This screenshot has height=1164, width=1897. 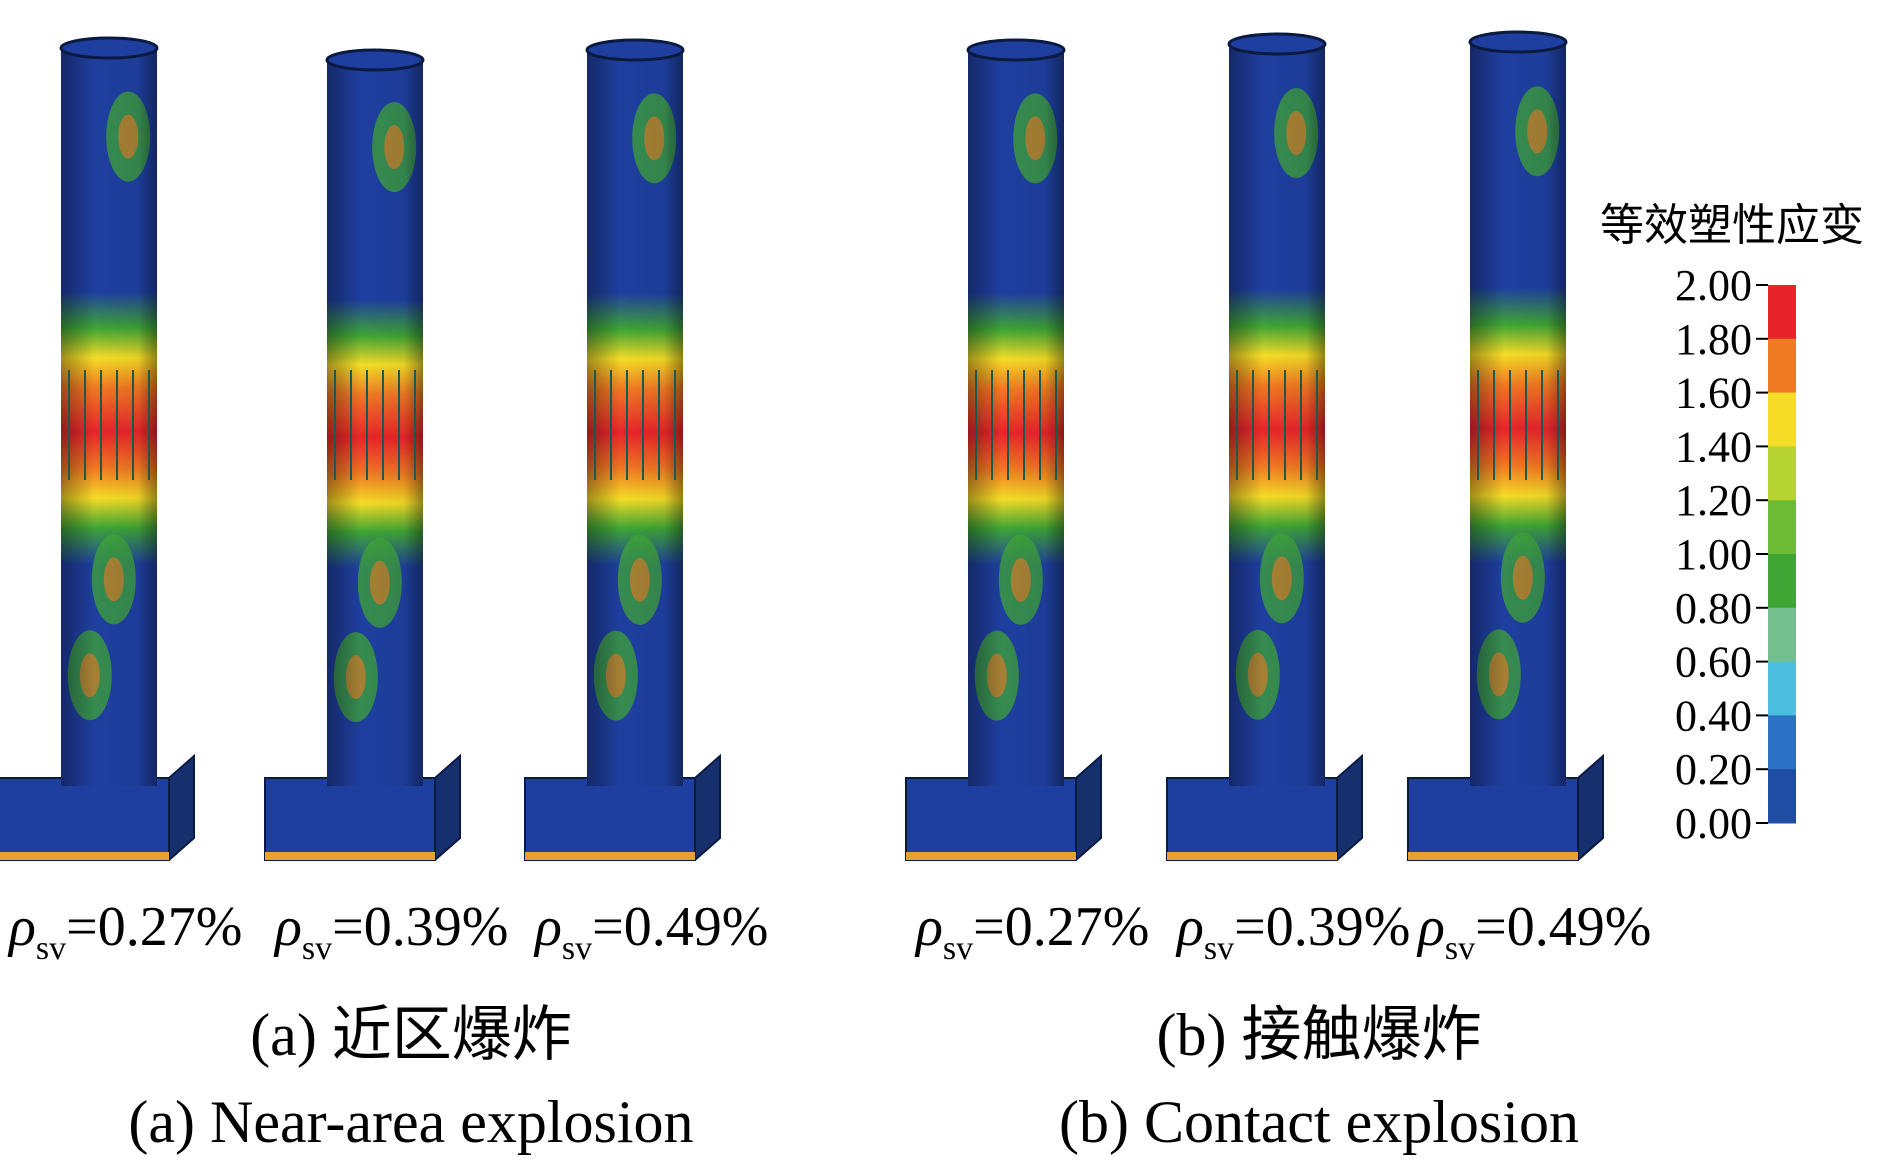 What do you see at coordinates (1713, 446) in the screenshot?
I see `legend-label: 1.40` at bounding box center [1713, 446].